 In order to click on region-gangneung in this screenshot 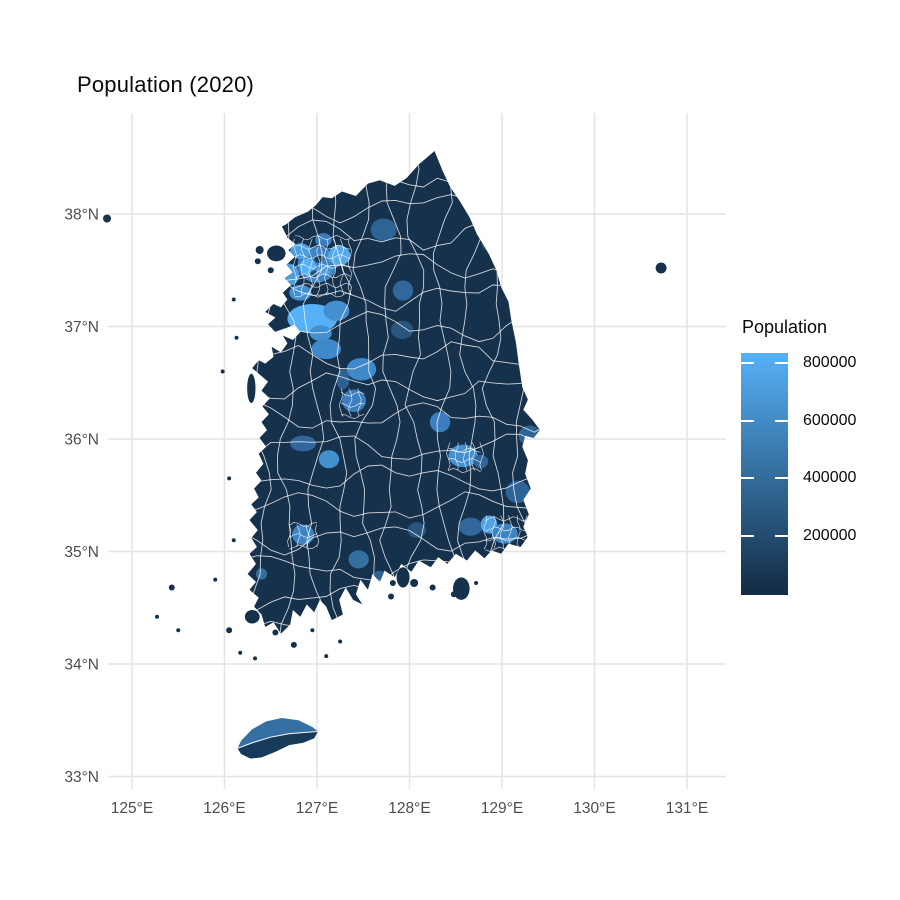, I will do `click(491, 243)`.